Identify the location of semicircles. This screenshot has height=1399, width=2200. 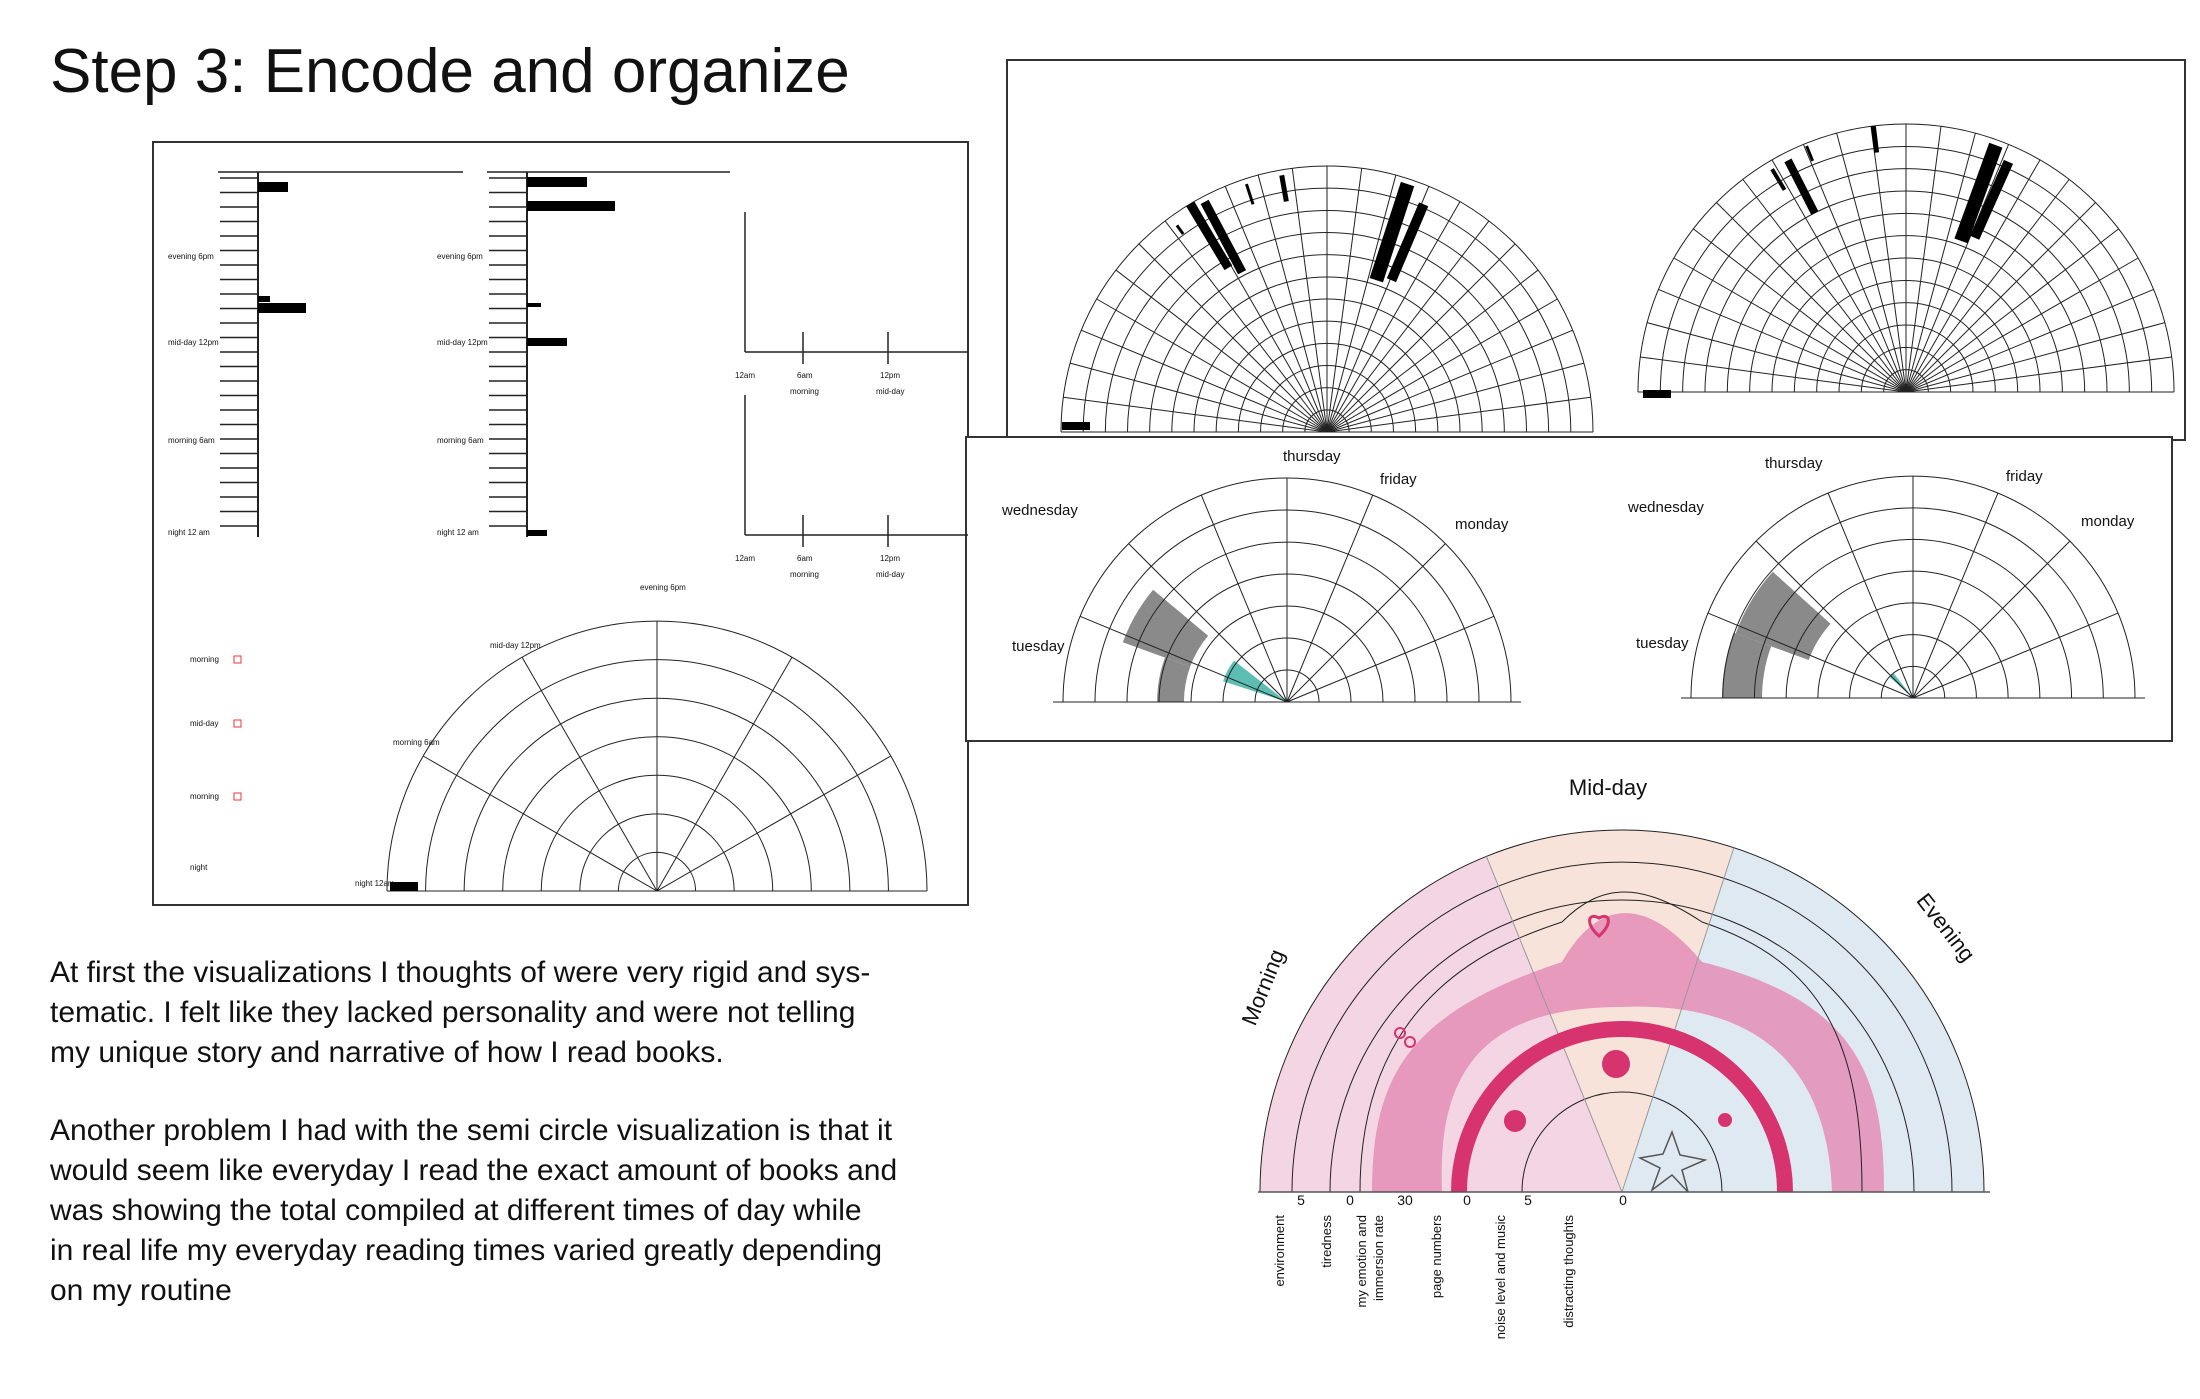
(1617, 278).